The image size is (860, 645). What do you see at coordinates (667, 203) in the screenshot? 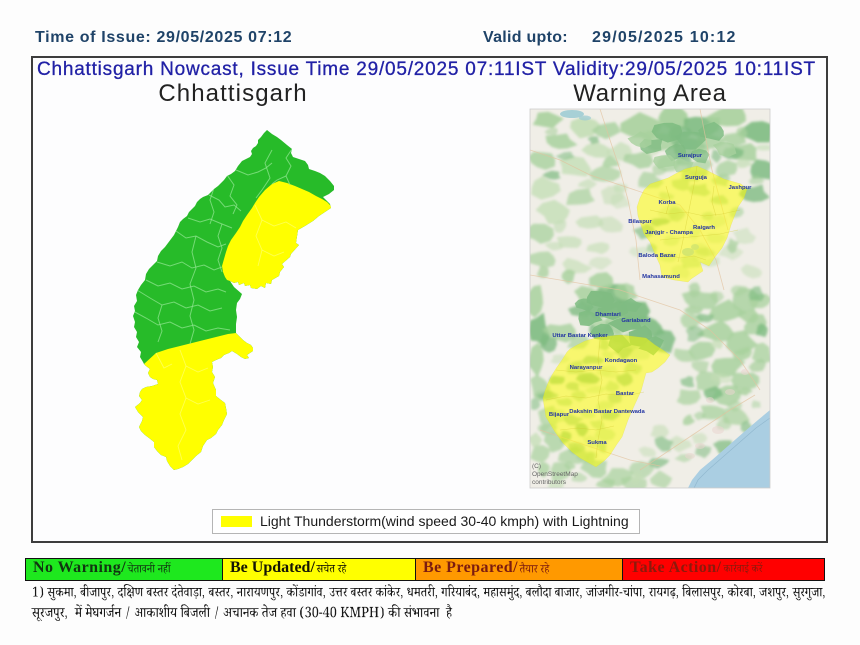
I see `svg-text: Korba` at bounding box center [667, 203].